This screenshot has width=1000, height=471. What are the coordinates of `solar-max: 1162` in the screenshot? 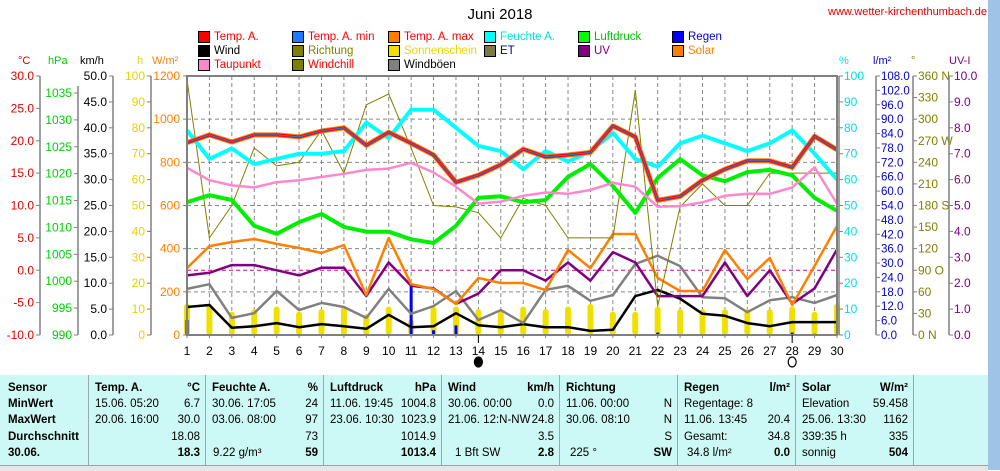 It's located at (882, 420).